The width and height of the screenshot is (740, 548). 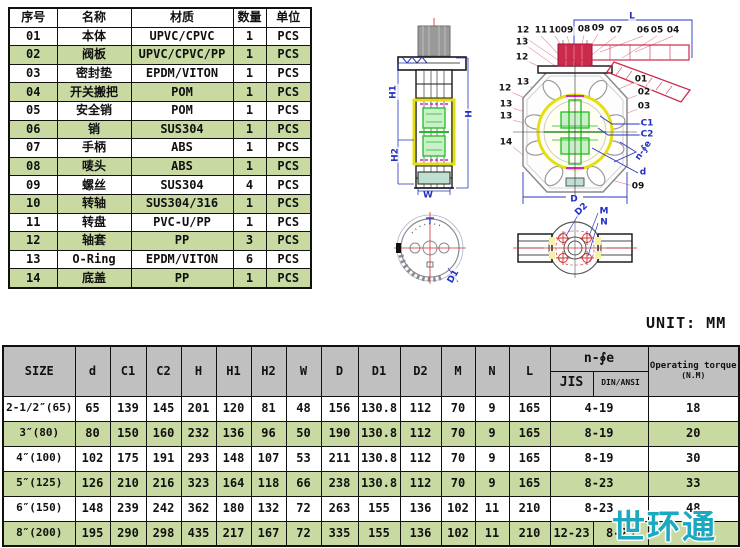 I want to click on table-row: 07 手柄 ABS 1 PCS, so click(x=160, y=148).